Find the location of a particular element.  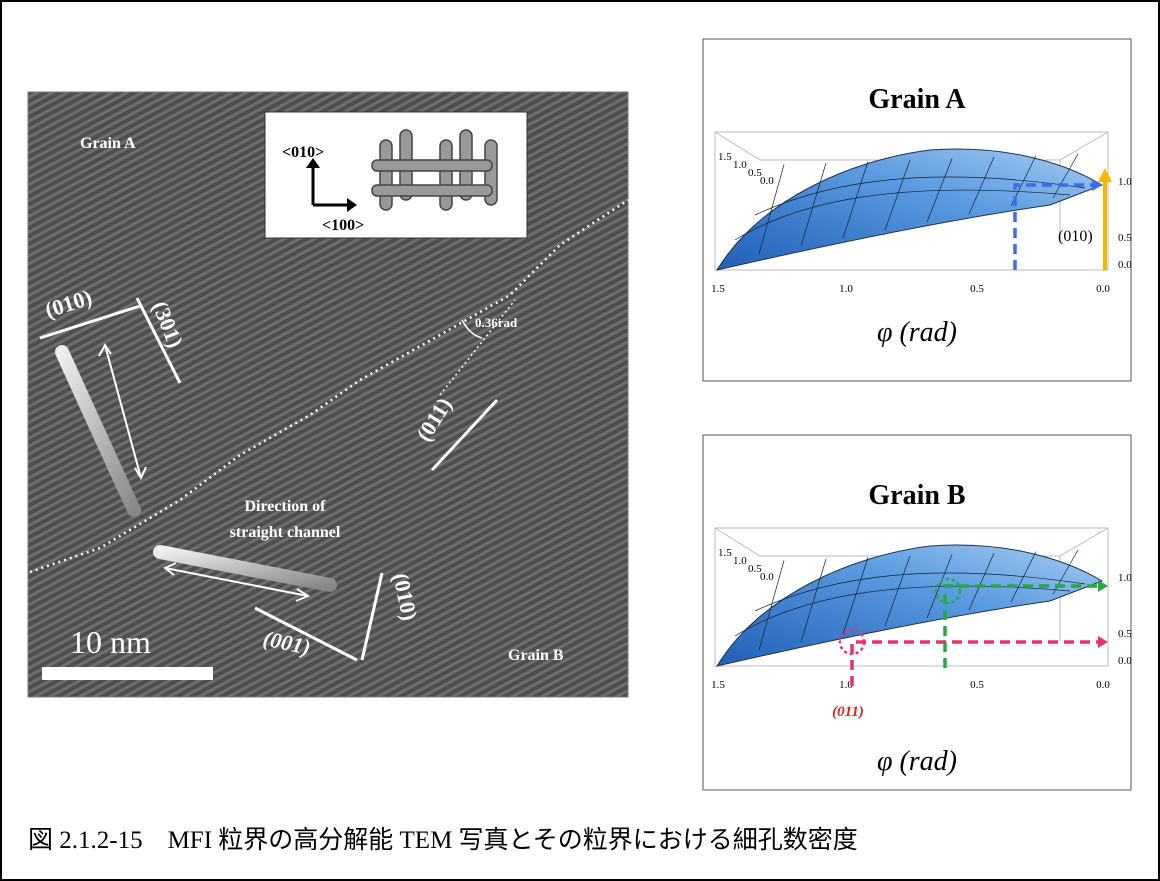

inset-label: <010> is located at coordinates (303, 152).